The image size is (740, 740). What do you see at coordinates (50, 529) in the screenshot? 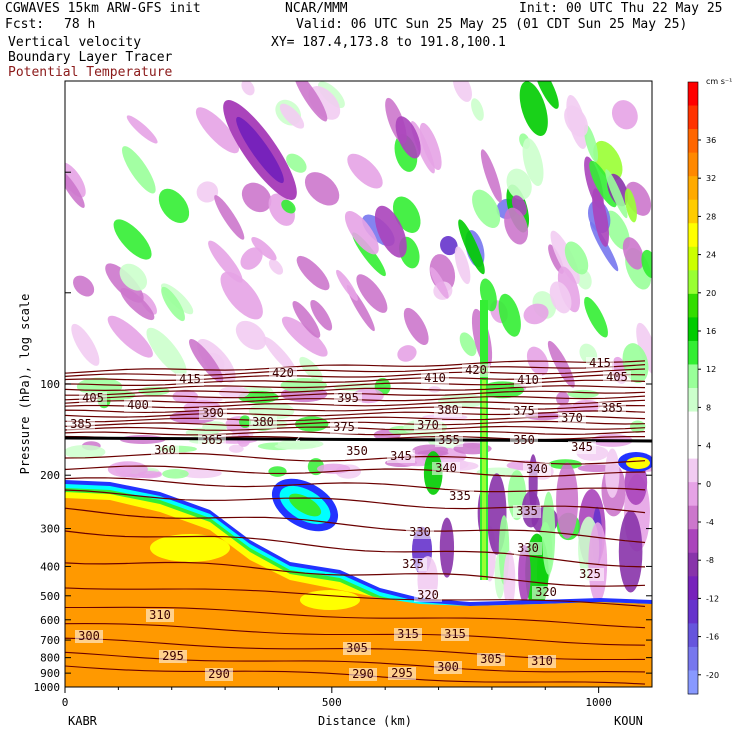
I see `y-tick-label: 300` at bounding box center [50, 529].